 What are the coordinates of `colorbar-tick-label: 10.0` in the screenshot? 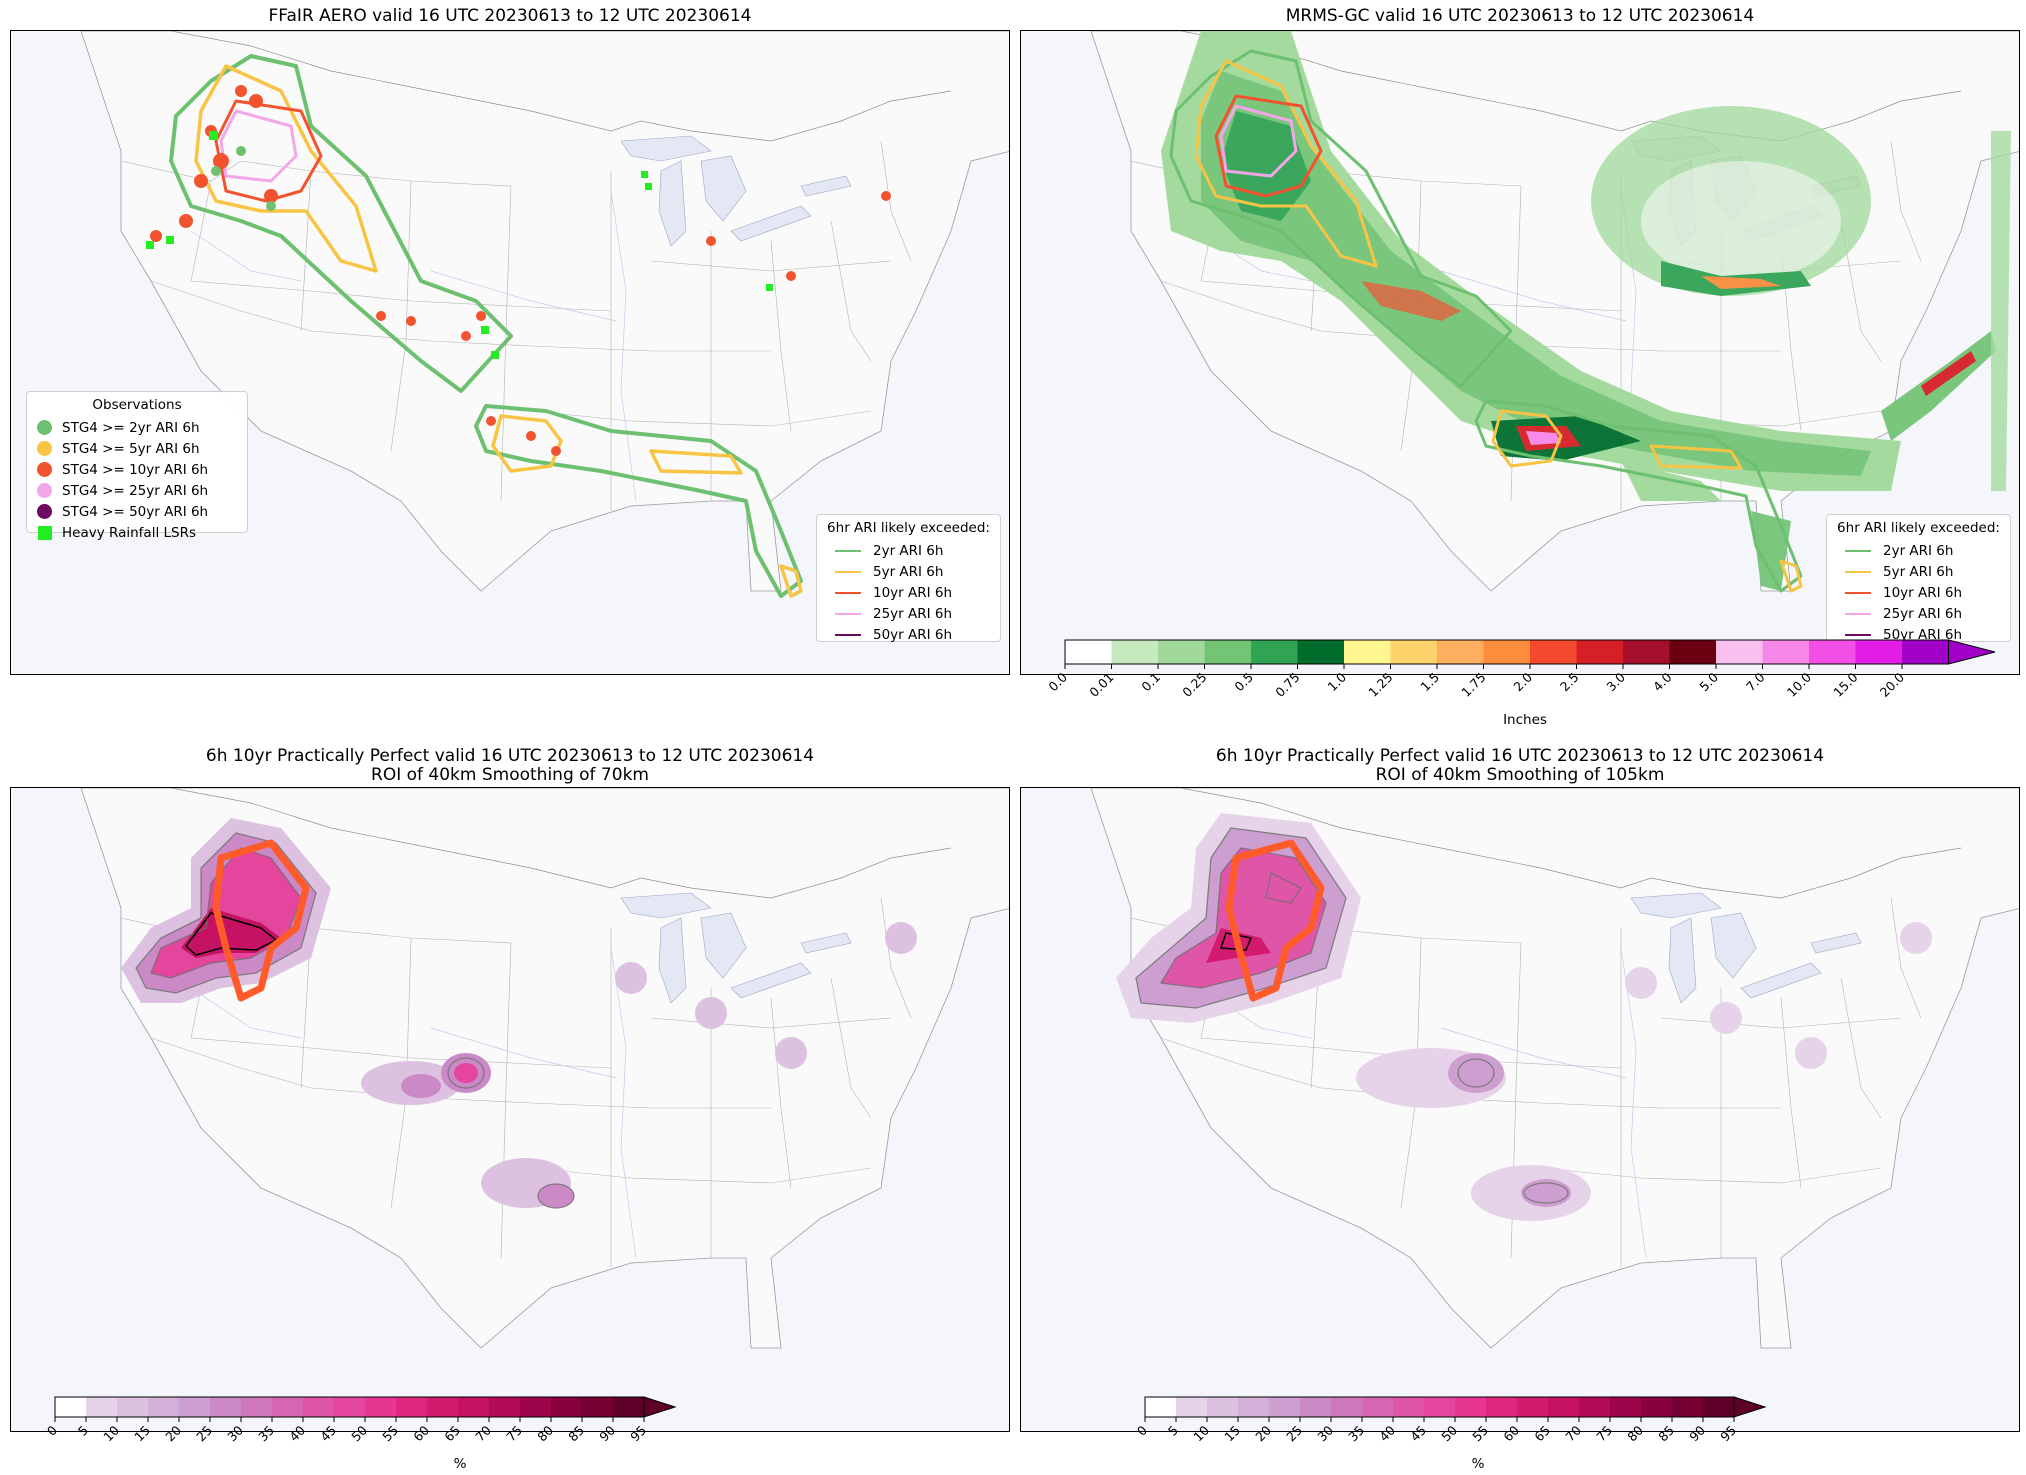 It's located at (1799, 684).